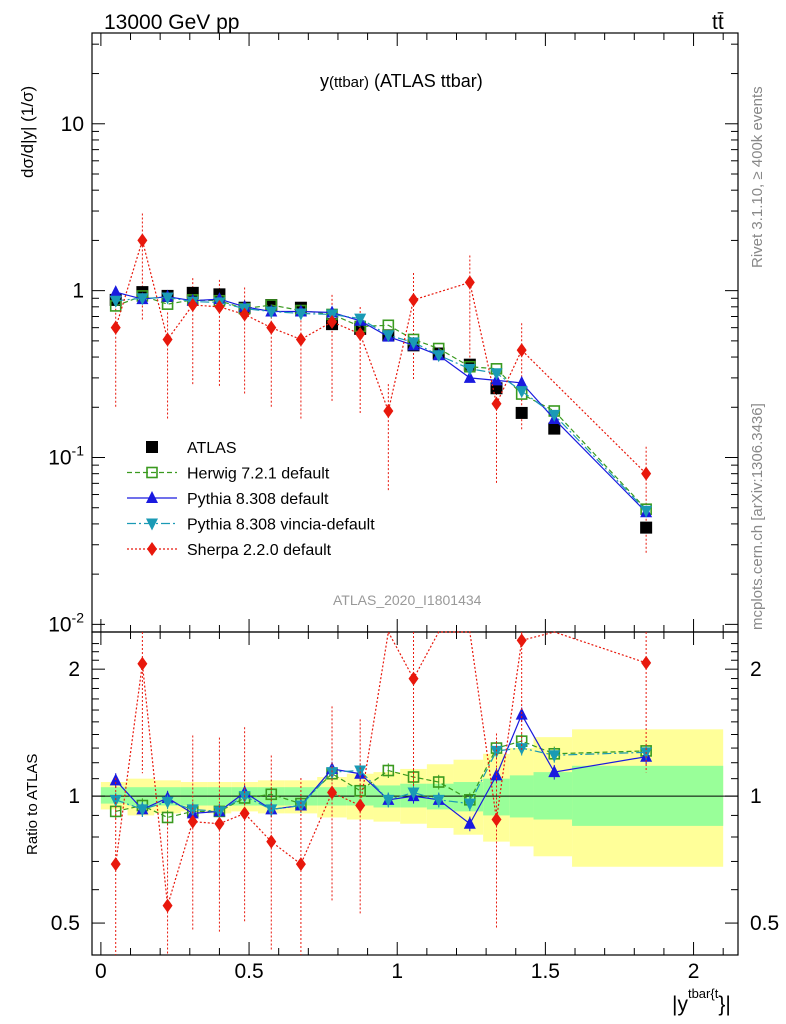  What do you see at coordinates (324, 81) in the screenshot?
I see `plot-title-main: y` at bounding box center [324, 81].